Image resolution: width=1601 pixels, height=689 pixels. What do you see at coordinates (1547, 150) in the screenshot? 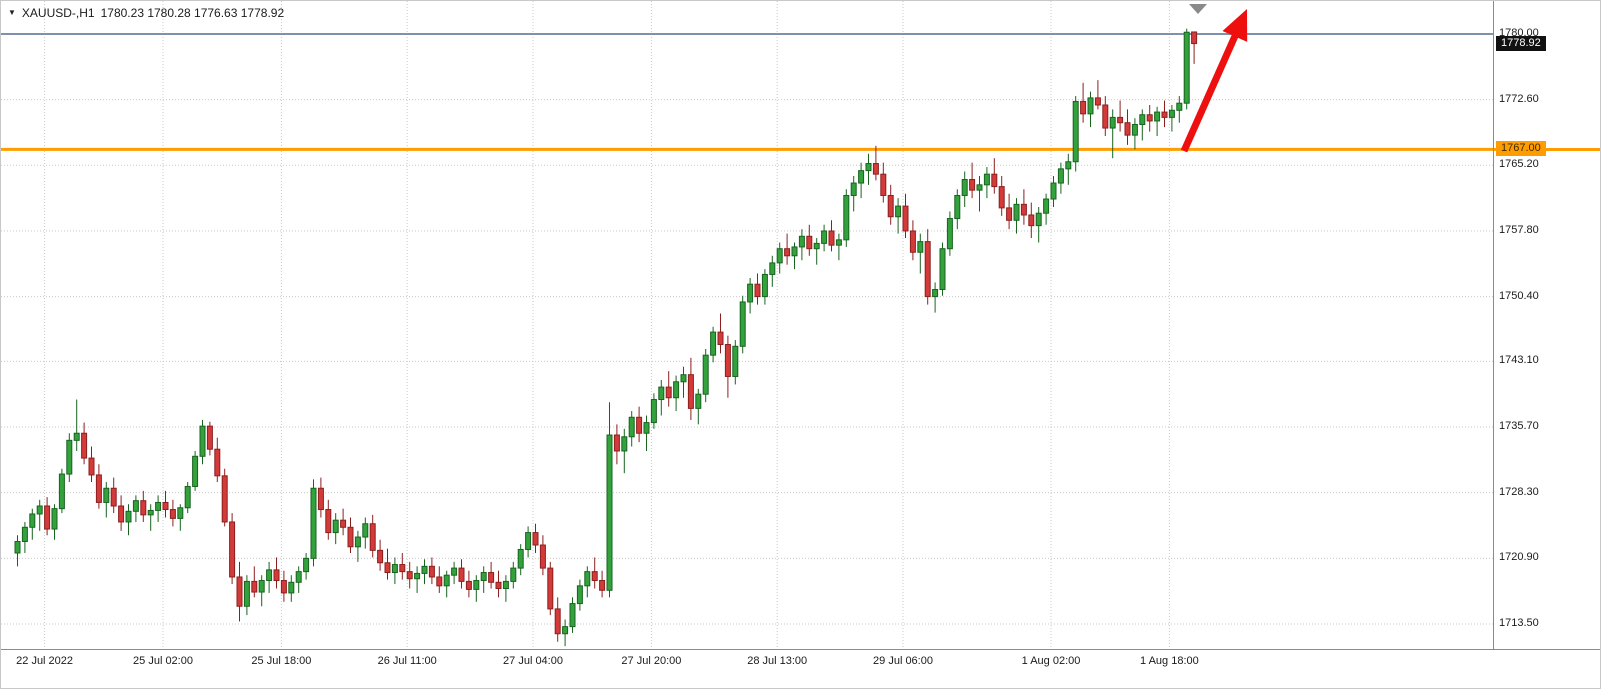
I see `resistance-line-extension` at bounding box center [1547, 150].